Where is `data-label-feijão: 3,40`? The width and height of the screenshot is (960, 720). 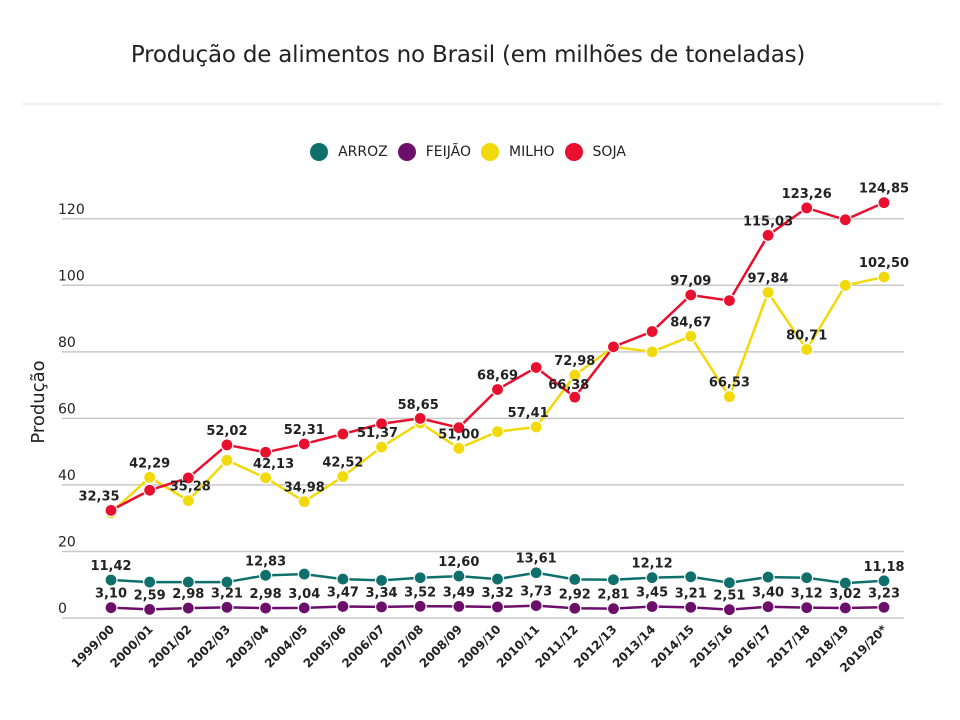 data-label-feijão: 3,40 is located at coordinates (768, 593).